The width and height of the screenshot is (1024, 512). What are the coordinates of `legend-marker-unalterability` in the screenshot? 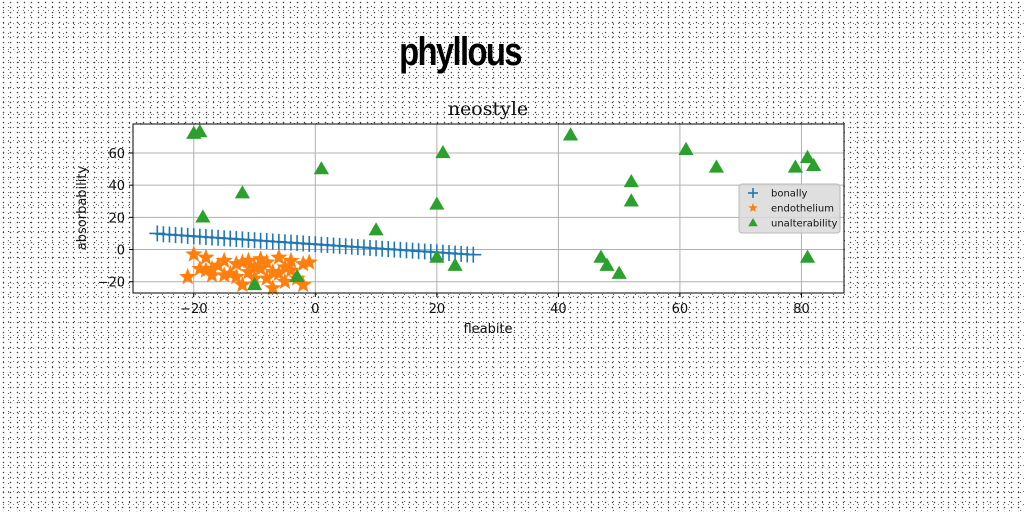 It's located at (753, 222).